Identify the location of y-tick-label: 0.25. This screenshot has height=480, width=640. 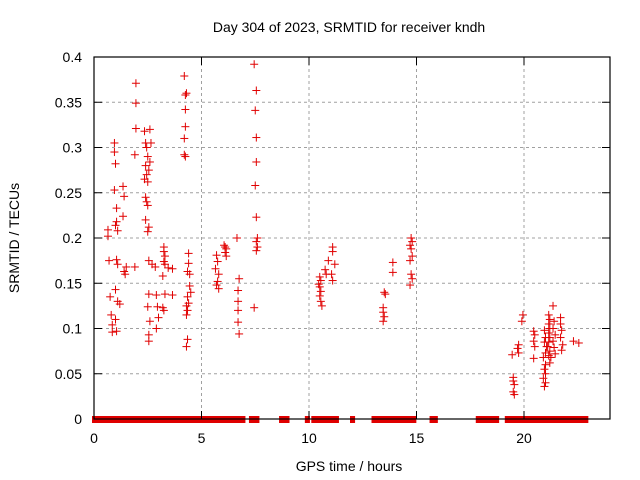
(68, 193).